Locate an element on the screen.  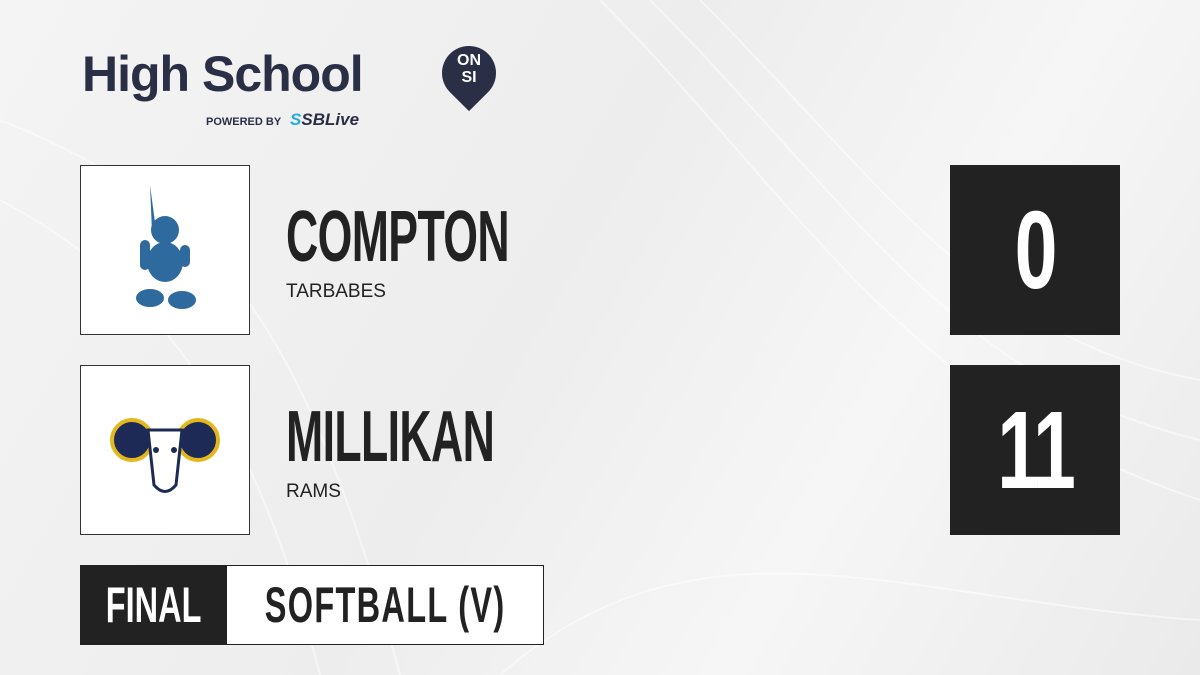
powered-by: POWERED BY SSBLive is located at coordinates (283, 119).